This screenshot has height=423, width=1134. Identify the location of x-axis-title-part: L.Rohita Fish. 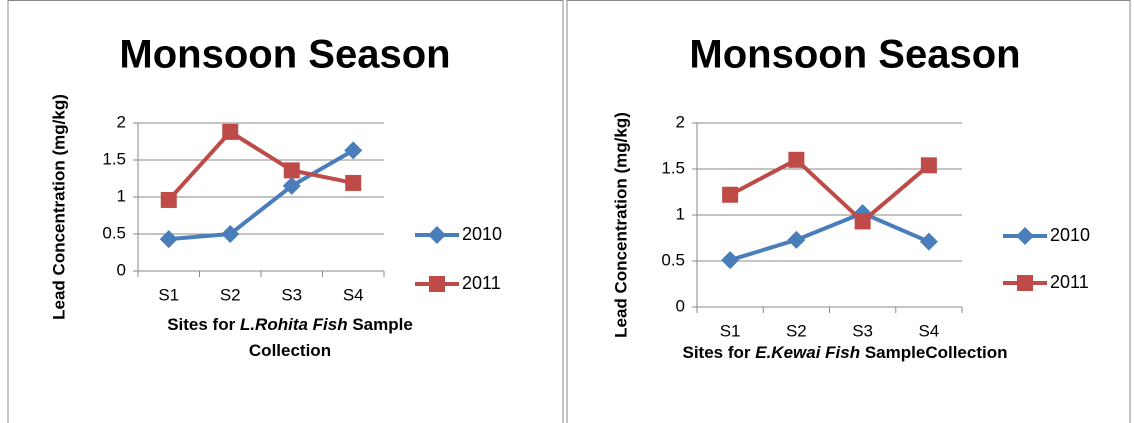
(294, 324).